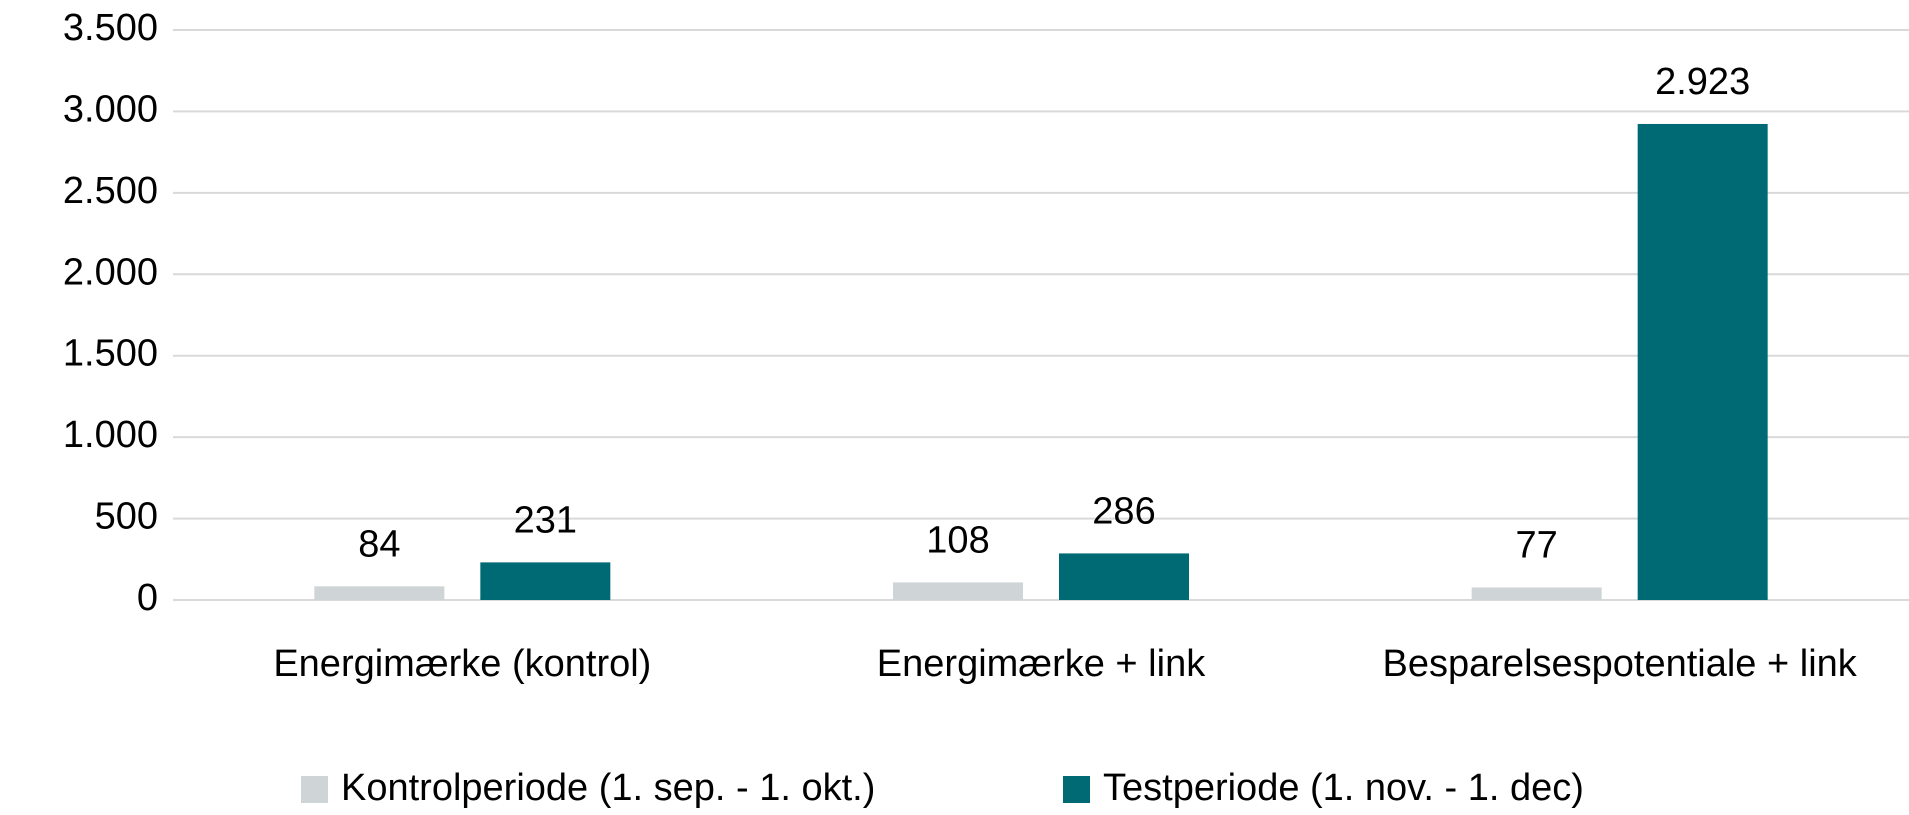 The height and width of the screenshot is (815, 1909). What do you see at coordinates (110, 109) in the screenshot?
I see `y-tick-label: 3.000` at bounding box center [110, 109].